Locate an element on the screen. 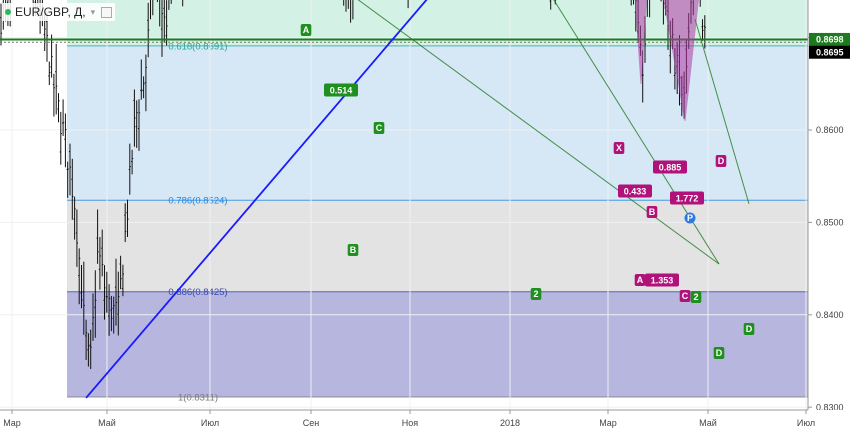 The image size is (850, 430). xabcd-point-d: D is located at coordinates (721, 161).